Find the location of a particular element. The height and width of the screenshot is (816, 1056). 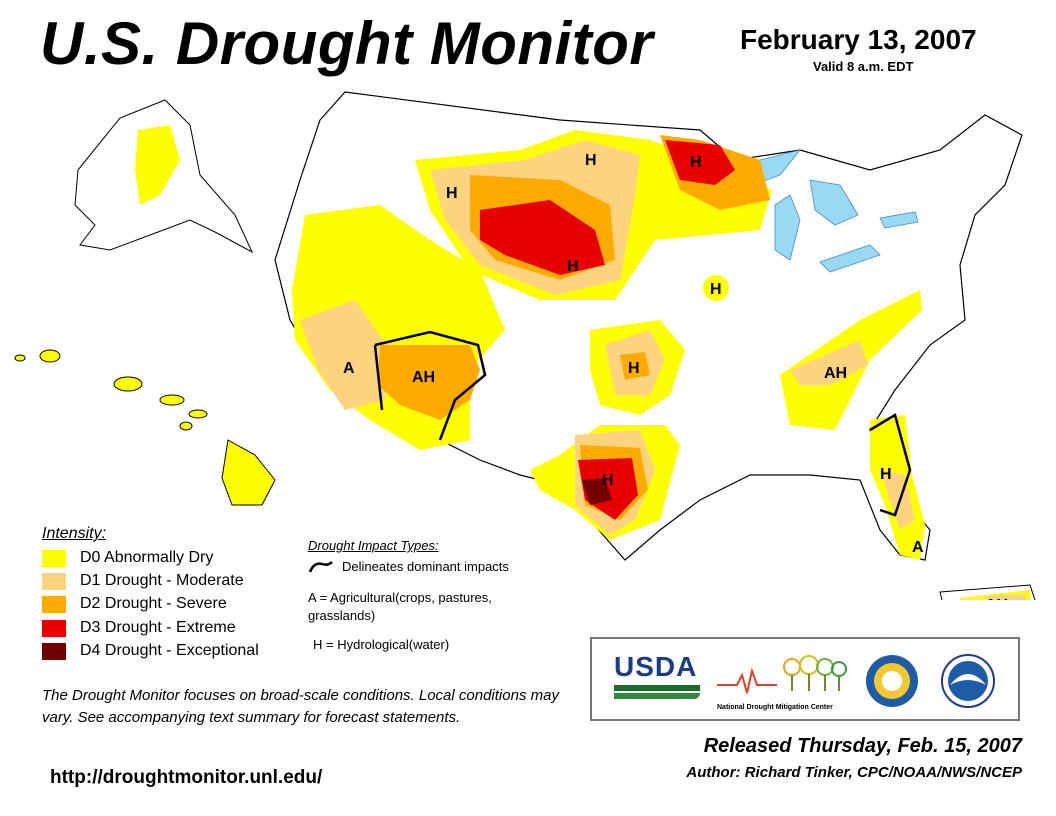

label-h-south-dakota: H is located at coordinates (573, 266).